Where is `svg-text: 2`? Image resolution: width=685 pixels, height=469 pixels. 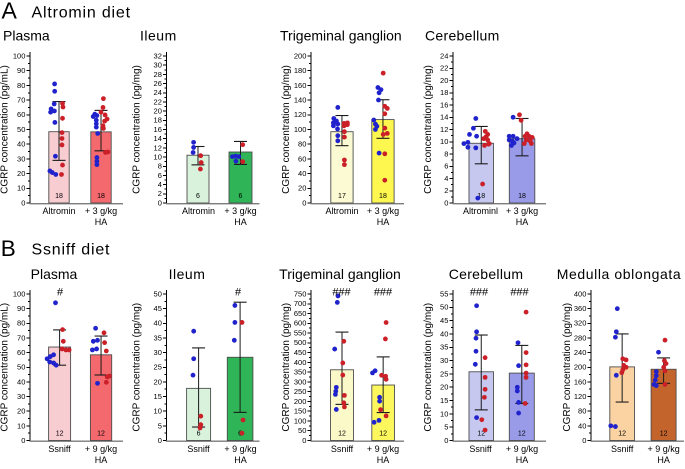 svg-text: 2 is located at coordinates (160, 193).